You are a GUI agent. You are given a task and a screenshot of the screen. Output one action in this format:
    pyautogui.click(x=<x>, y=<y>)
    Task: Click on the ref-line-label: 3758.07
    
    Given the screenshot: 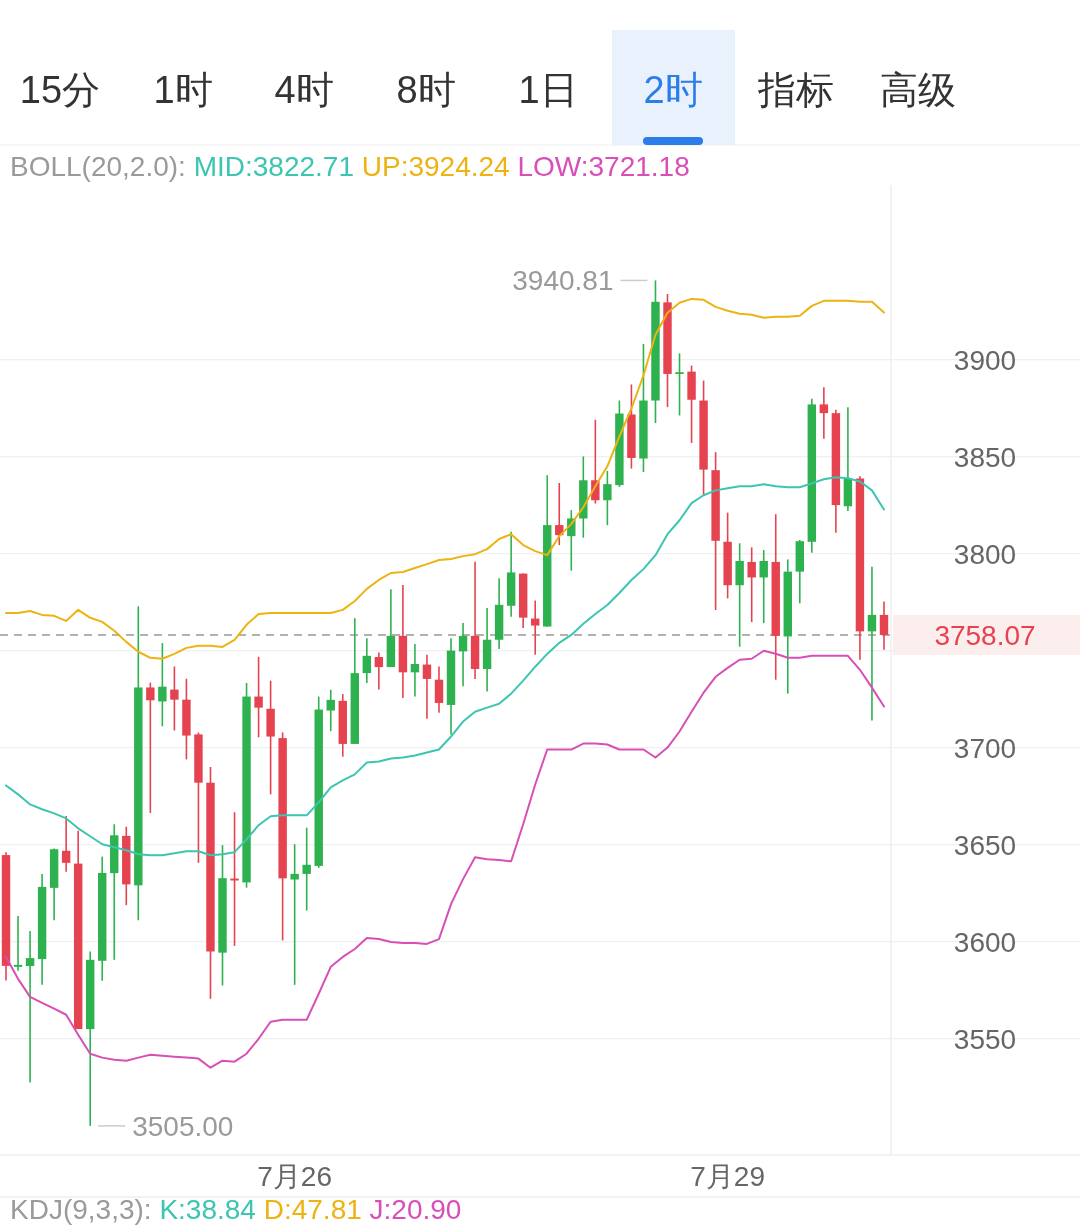 What is the action you would take?
    pyautogui.click(x=985, y=635)
    